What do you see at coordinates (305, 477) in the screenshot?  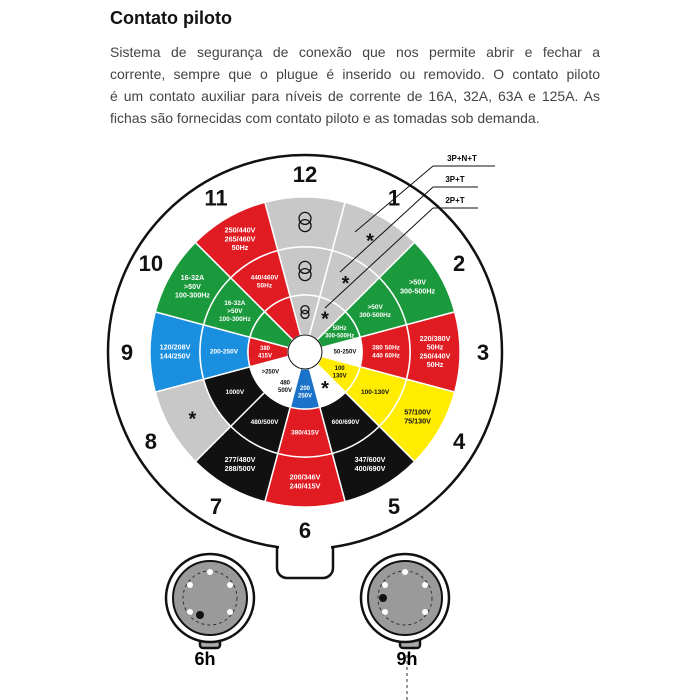 I see `segment-label: 200/346V` at bounding box center [305, 477].